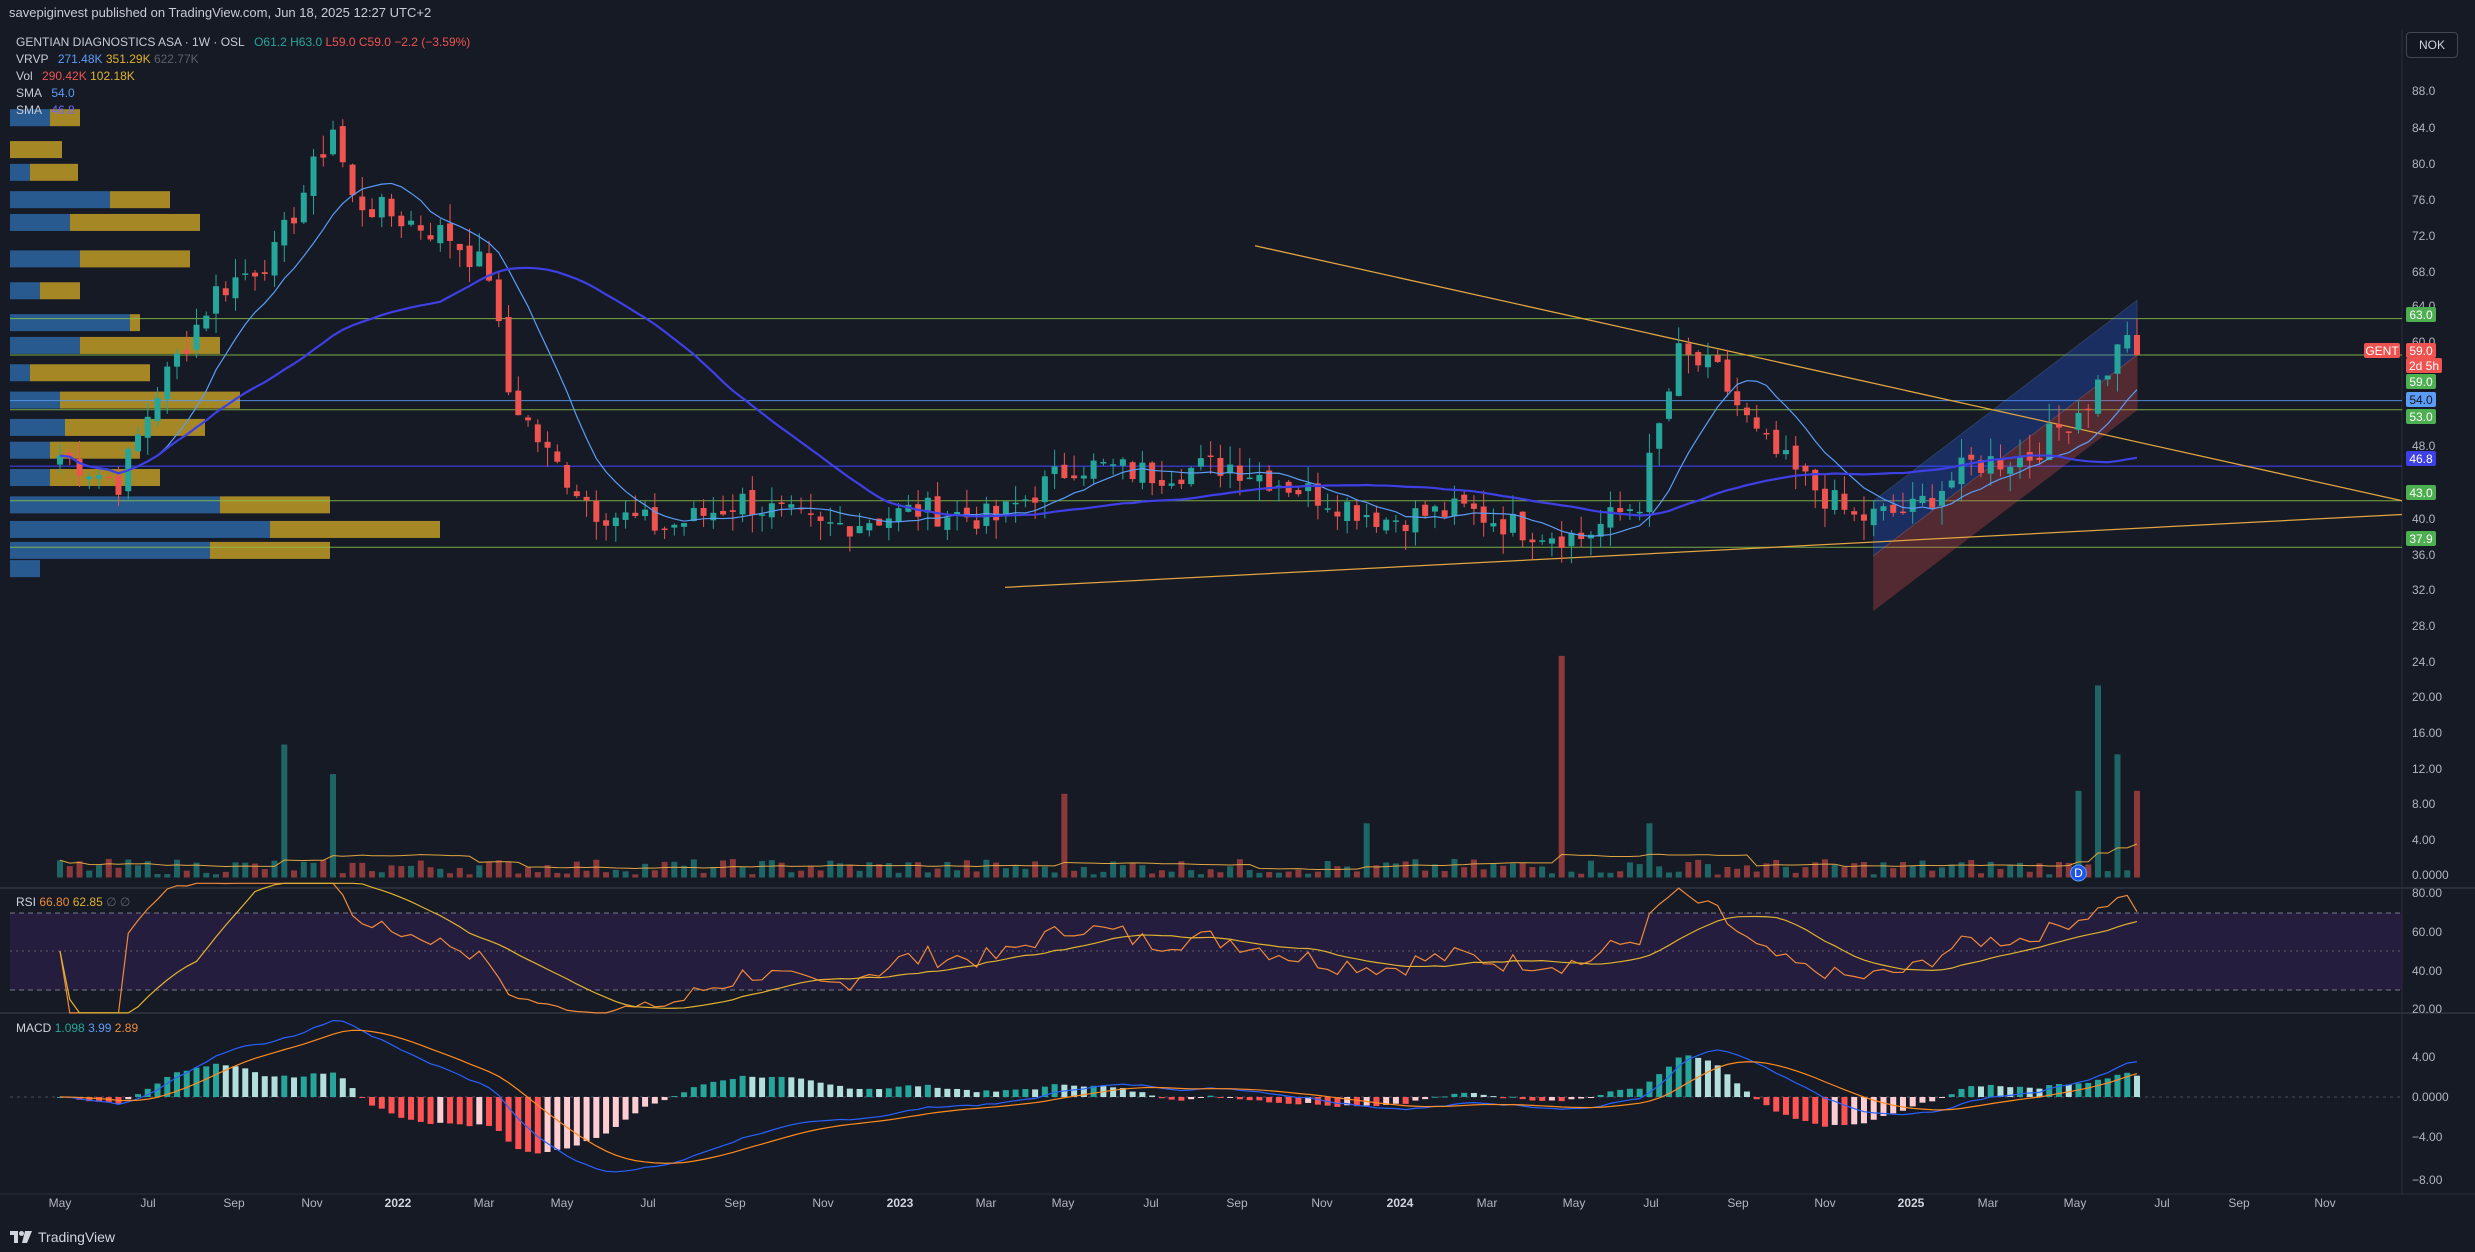 The image size is (2475, 1252). What do you see at coordinates (270, 42) in the screenshot?
I see `ohlc-open: O61.2` at bounding box center [270, 42].